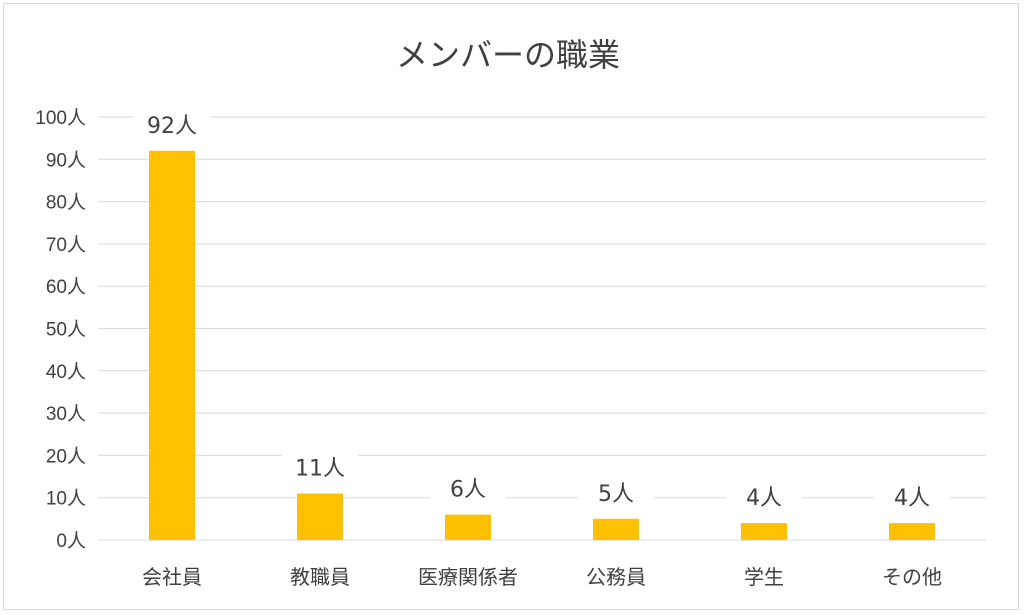  What do you see at coordinates (60, 118) in the screenshot?
I see `y-tick-label: 100人` at bounding box center [60, 118].